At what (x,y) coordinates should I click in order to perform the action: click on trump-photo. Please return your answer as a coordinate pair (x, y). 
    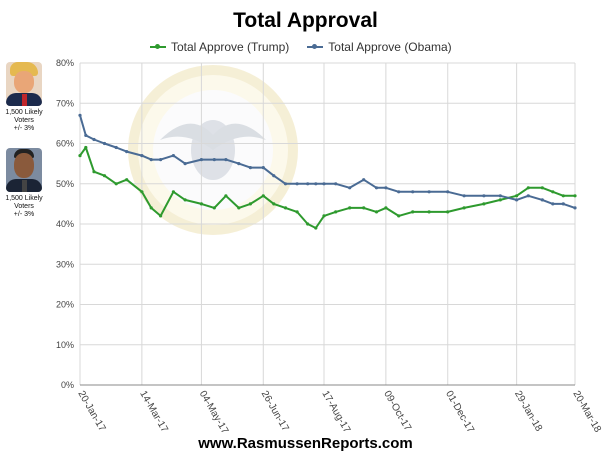
    Looking at the image, I should click on (24, 84).